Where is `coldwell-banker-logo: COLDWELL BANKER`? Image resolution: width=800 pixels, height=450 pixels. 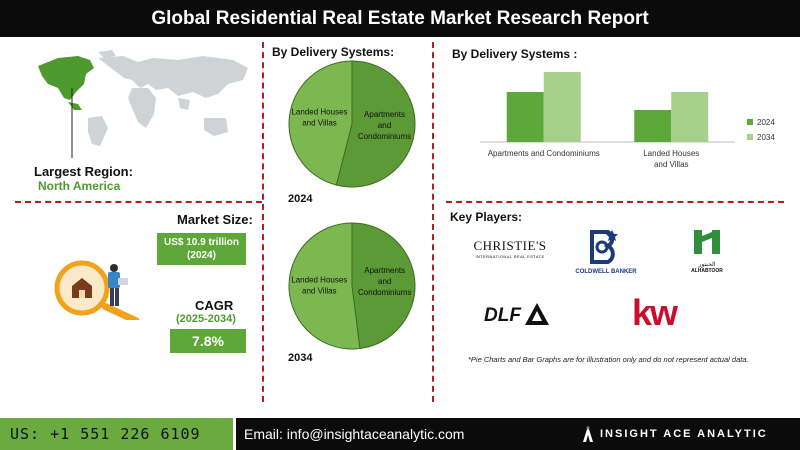
coldwell-banker-logo: COLDWELL BANKER is located at coordinates (606, 251).